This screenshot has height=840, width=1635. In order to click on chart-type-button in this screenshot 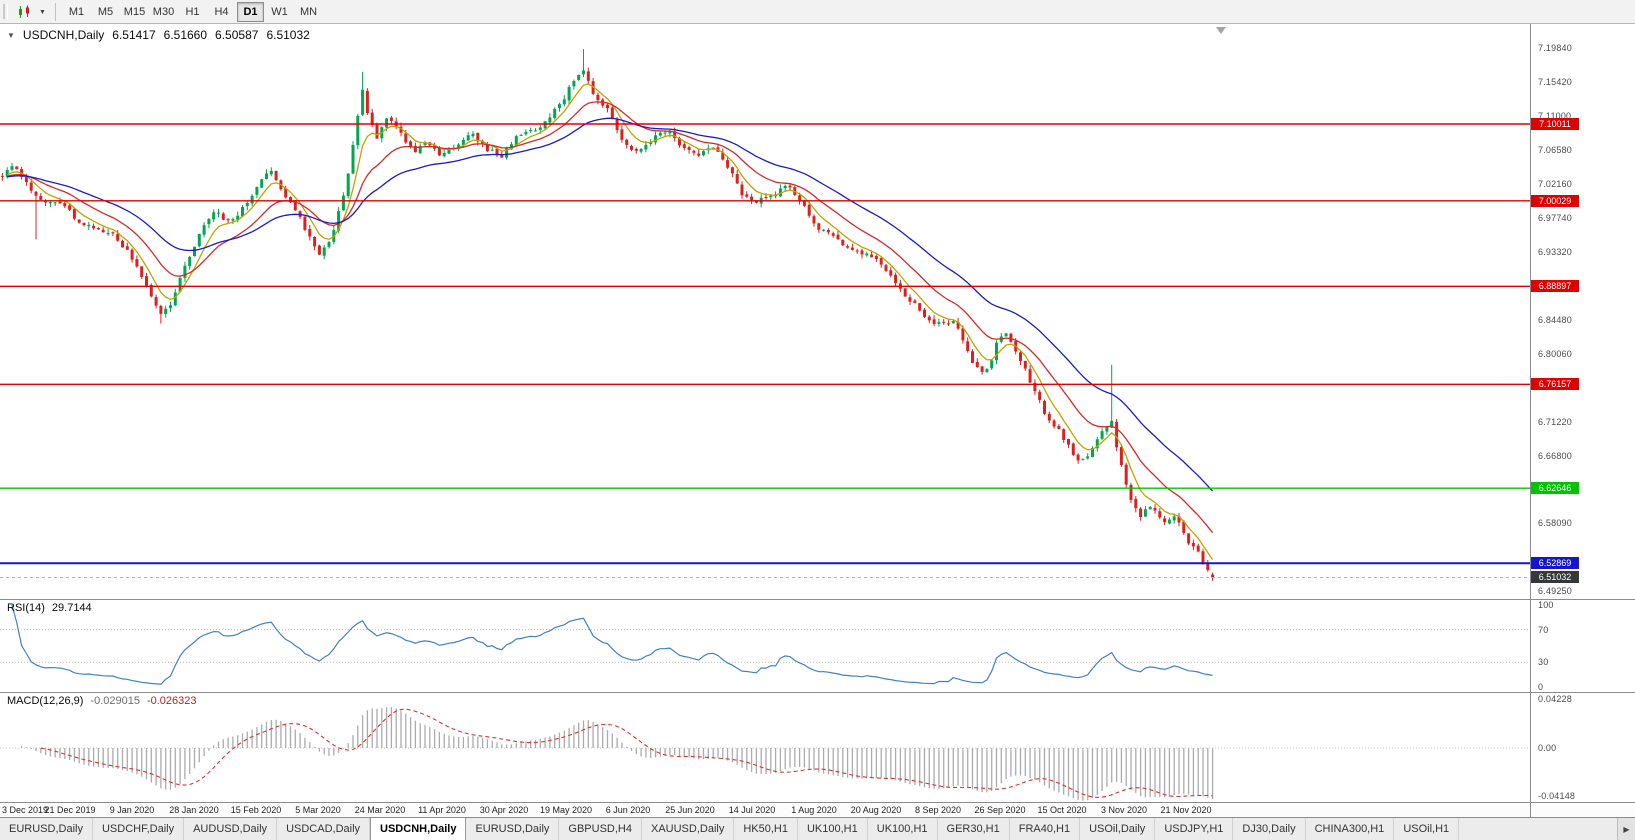, I will do `click(24, 12)`.